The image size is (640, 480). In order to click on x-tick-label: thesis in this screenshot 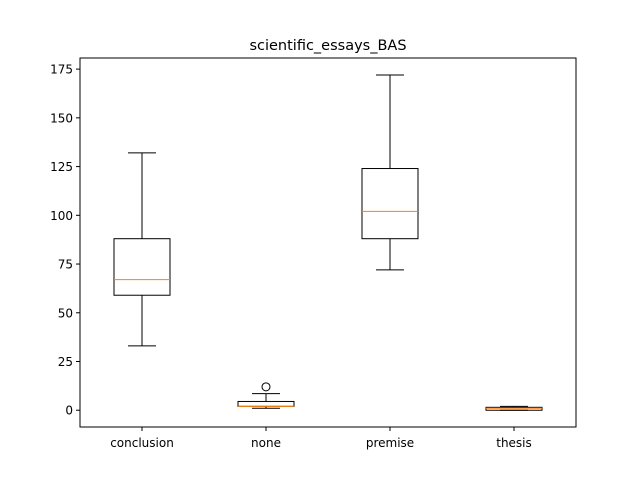, I will do `click(514, 443)`.